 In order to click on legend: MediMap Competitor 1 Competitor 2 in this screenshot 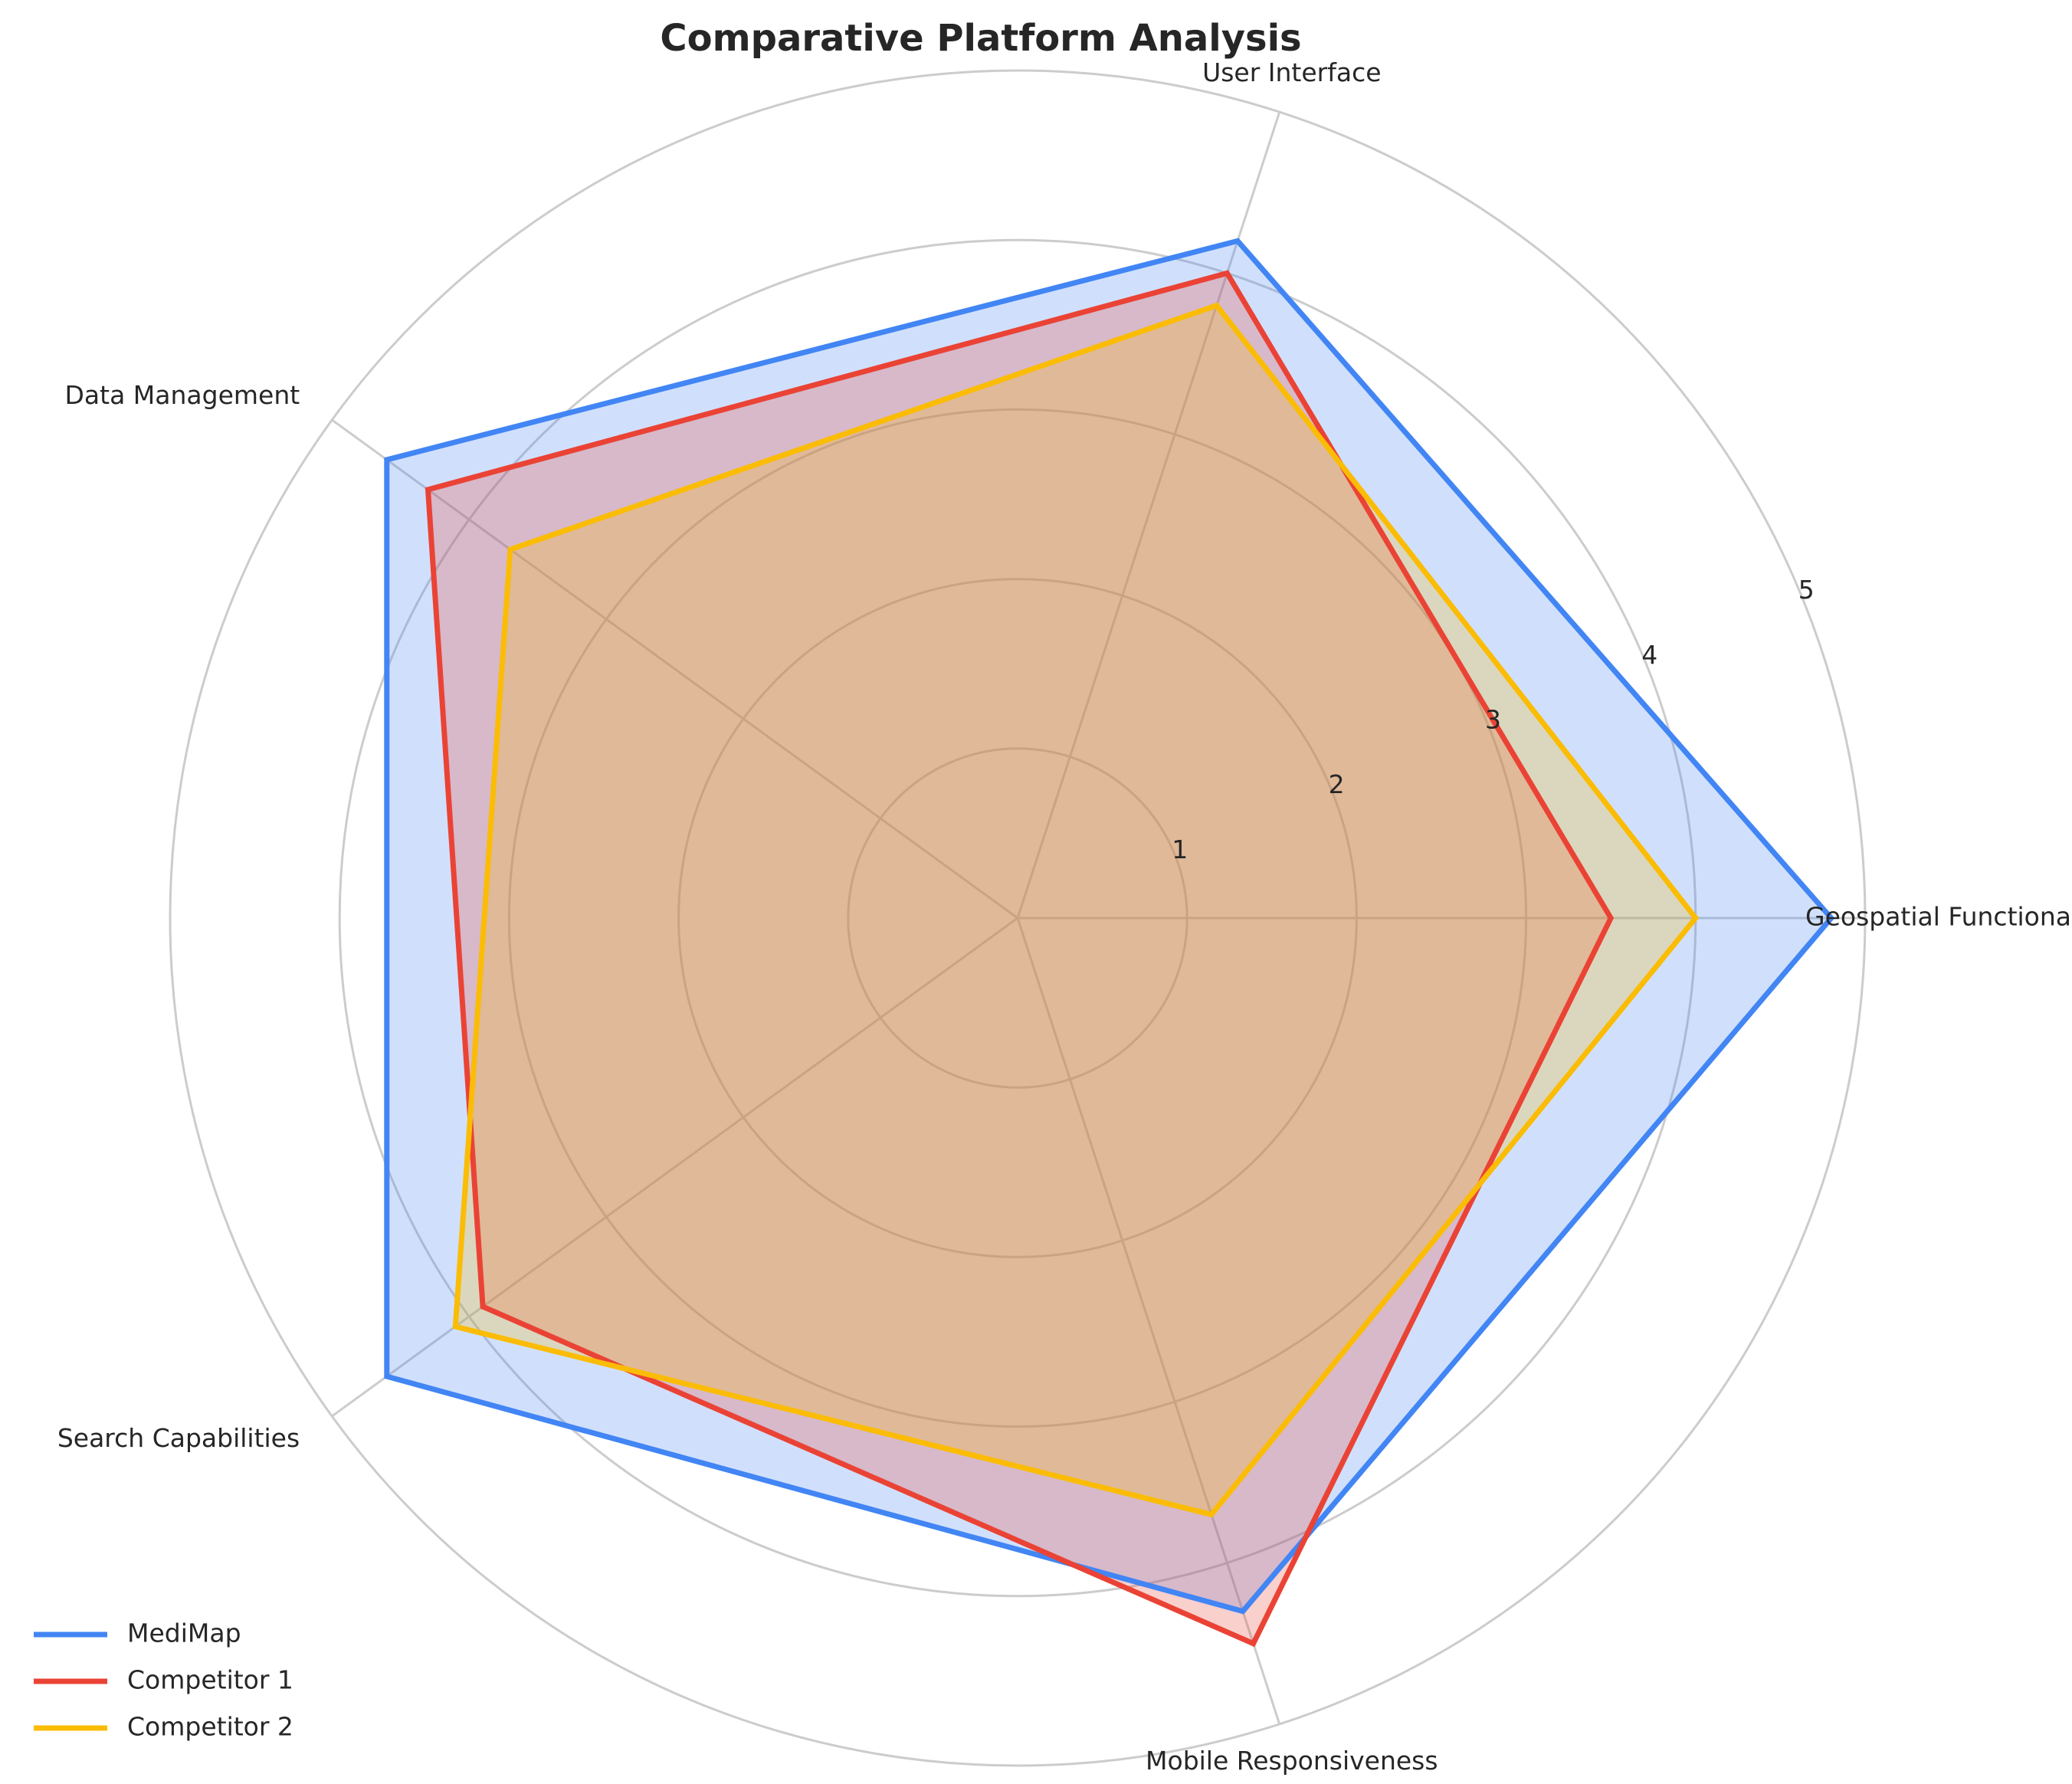, I will do `click(163, 1680)`.